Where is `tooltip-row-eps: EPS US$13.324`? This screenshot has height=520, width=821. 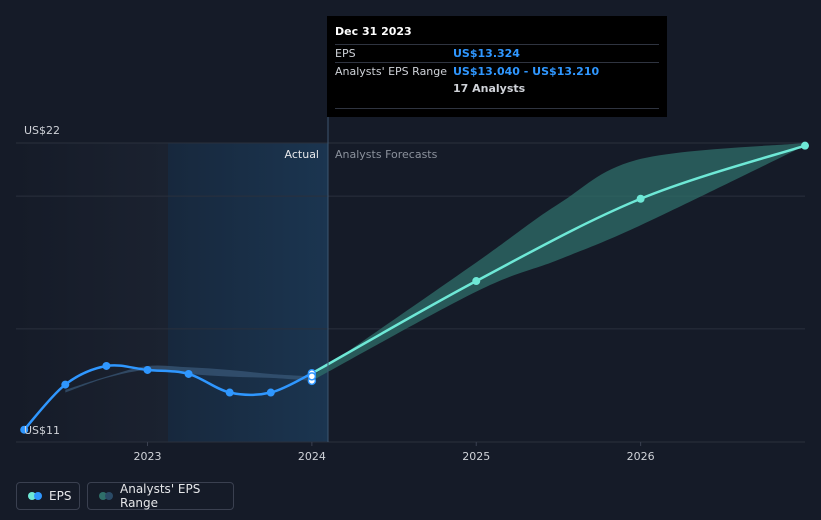
tooltip-row-eps: EPS US$13.324 is located at coordinates (497, 53).